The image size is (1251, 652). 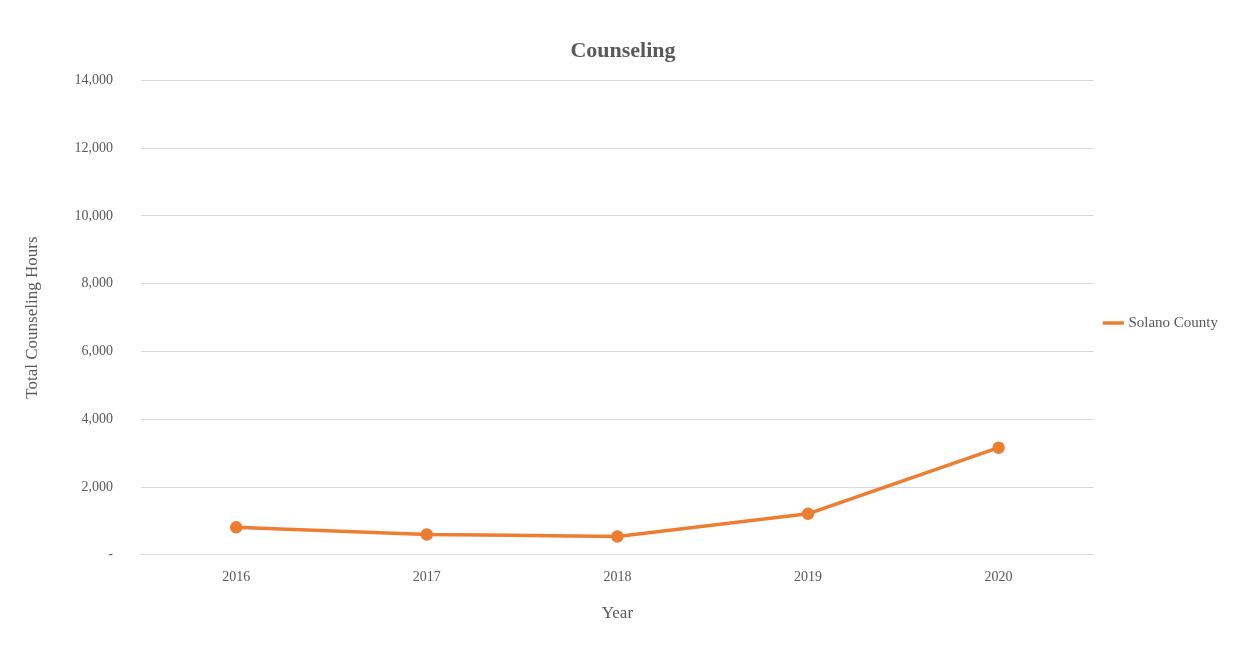 What do you see at coordinates (111, 554) in the screenshot?
I see `y-tick-label: -` at bounding box center [111, 554].